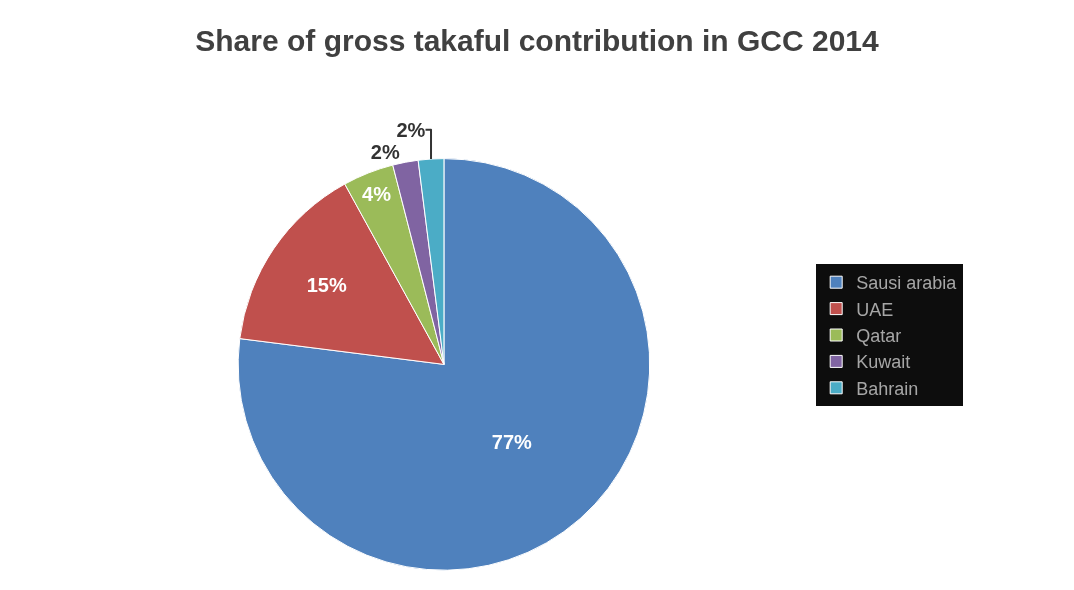  Describe the element at coordinates (875, 309) in the screenshot. I see `legend-label: UAE` at that location.